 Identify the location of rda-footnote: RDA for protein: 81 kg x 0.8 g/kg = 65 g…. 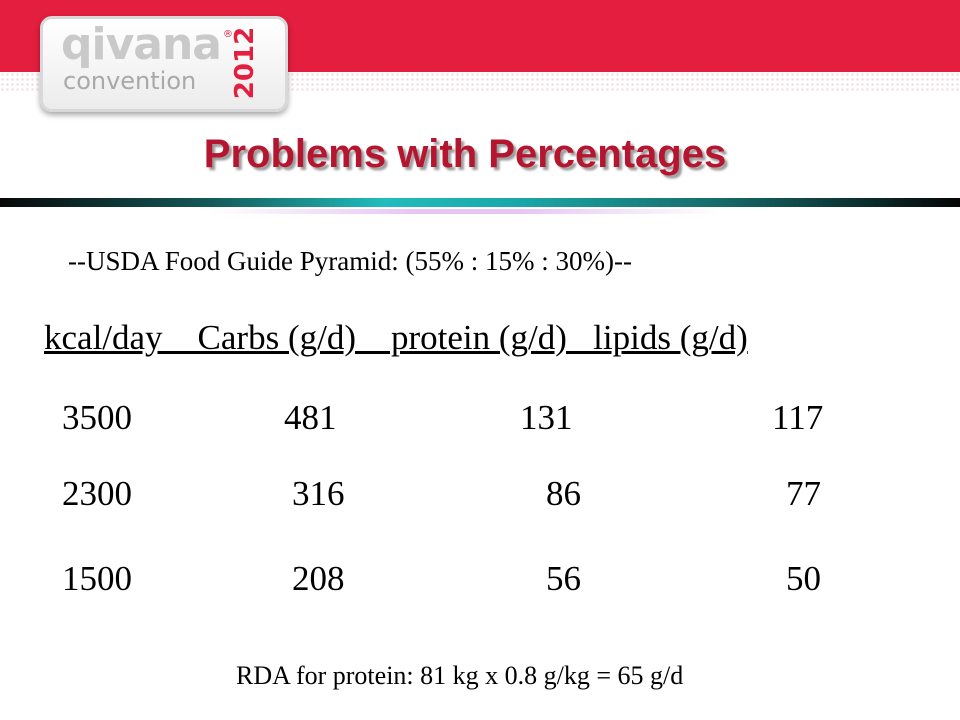
(460, 675).